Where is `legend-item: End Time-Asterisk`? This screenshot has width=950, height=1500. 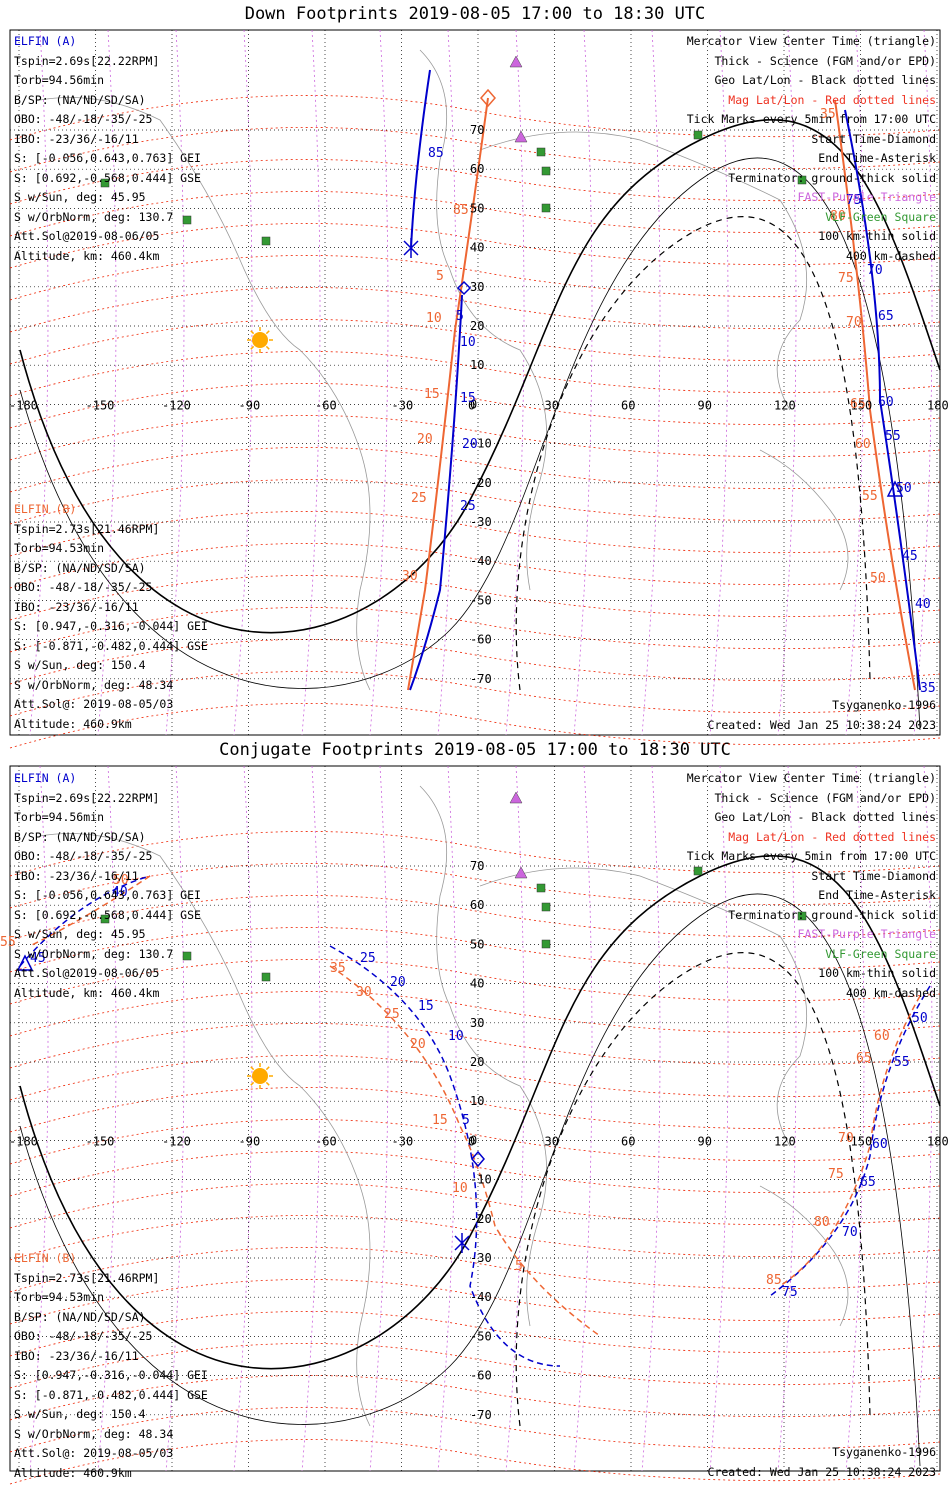
legend-item: End Time-Asterisk is located at coordinates (877, 158).